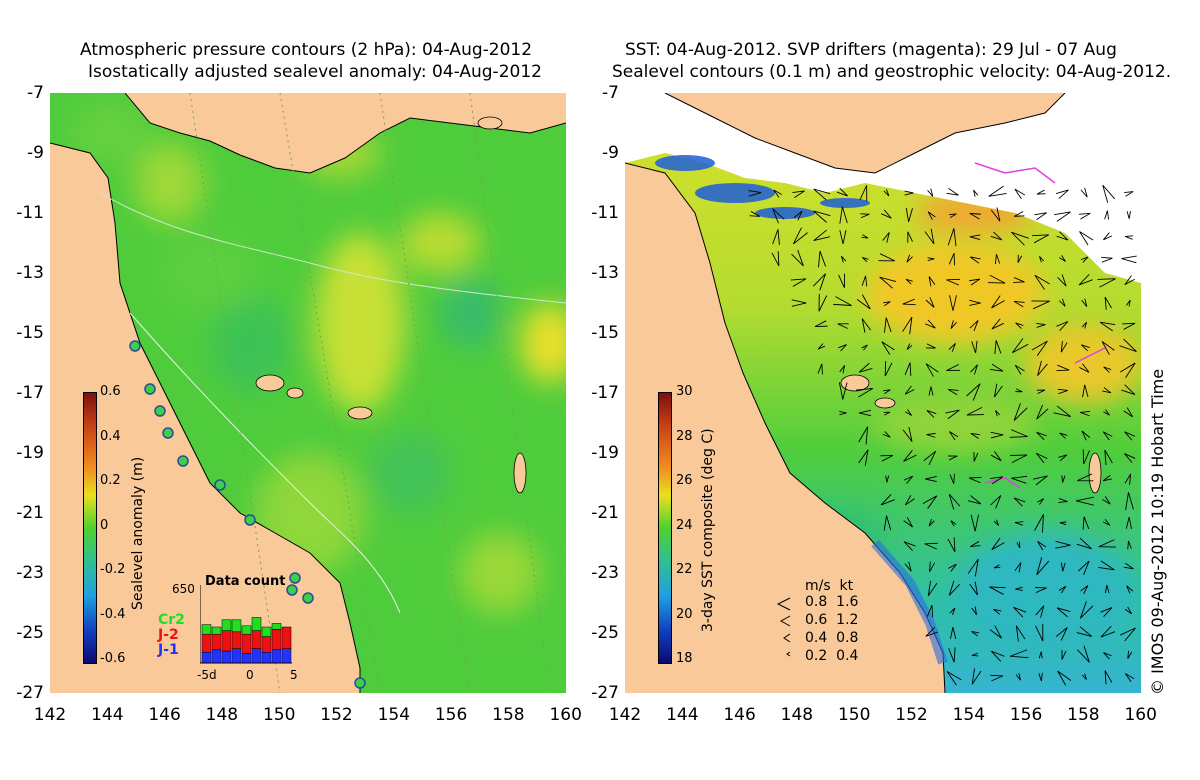 This screenshot has height=780, width=1200. Describe the element at coordinates (138, 533) in the screenshot. I see `sealevel-colorbar-label: Sealevel anomaly (m)` at that location.